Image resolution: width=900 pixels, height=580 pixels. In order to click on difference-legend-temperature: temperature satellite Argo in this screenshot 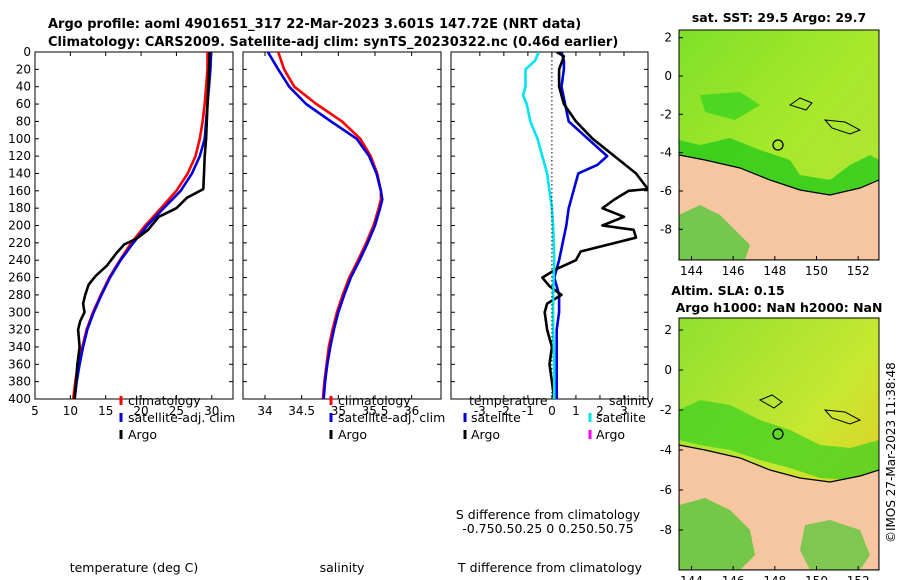, I will do `click(505, 417)`.